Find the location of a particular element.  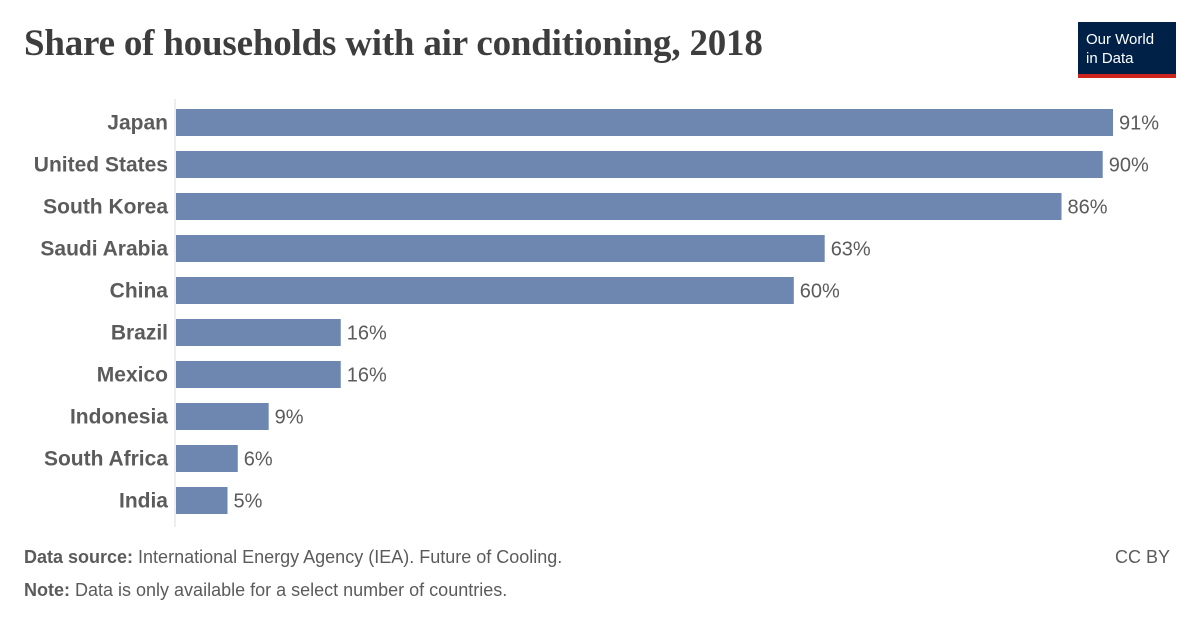

value-label: 5% is located at coordinates (247, 502).